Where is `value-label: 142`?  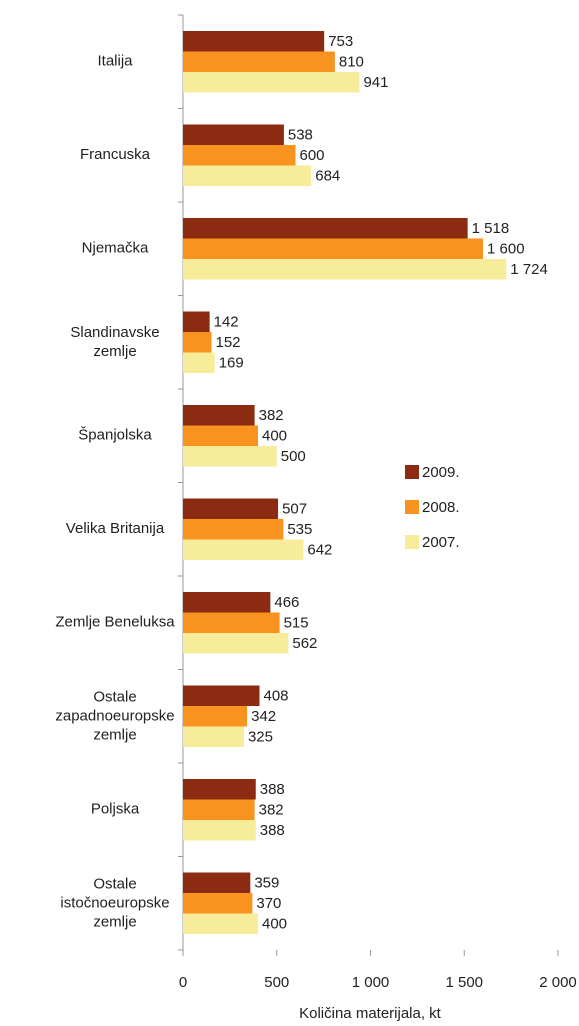 value-label: 142 is located at coordinates (226, 322).